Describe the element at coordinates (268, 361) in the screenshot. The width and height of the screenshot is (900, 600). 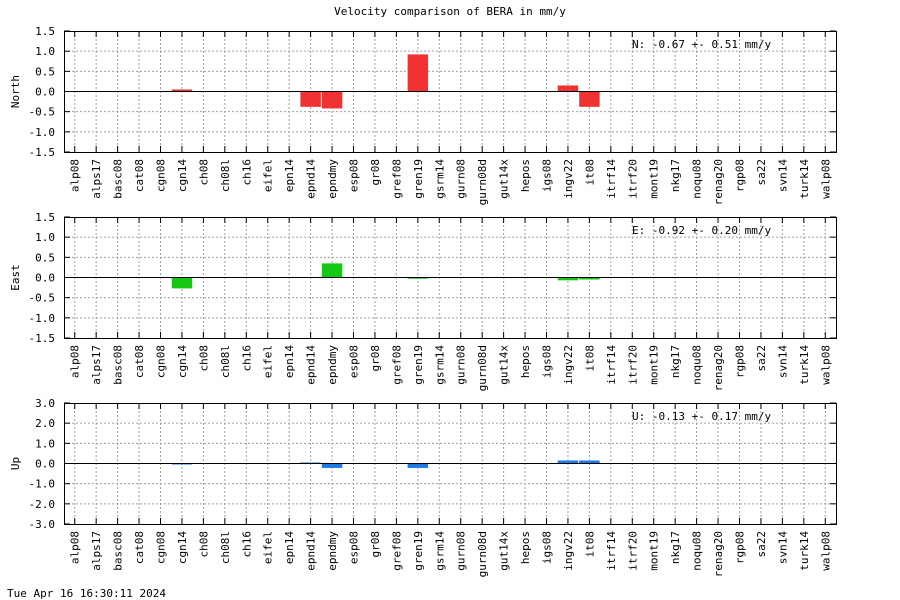
I see `x-tick-label: eifel` at that location.